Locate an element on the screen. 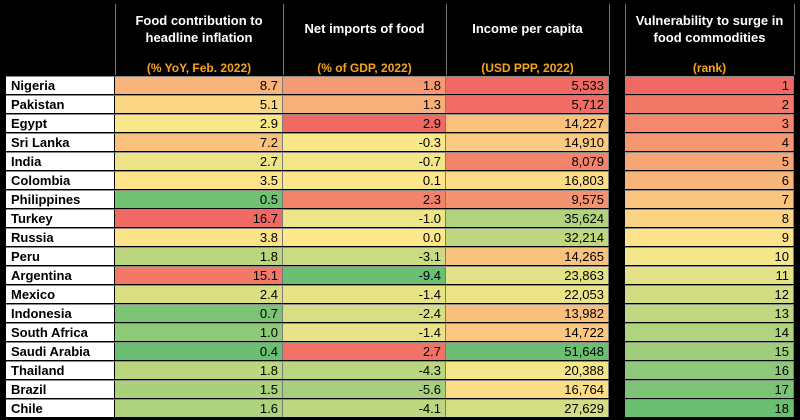 The image size is (800, 420). cell-imports: 2.3 is located at coordinates (364, 199).